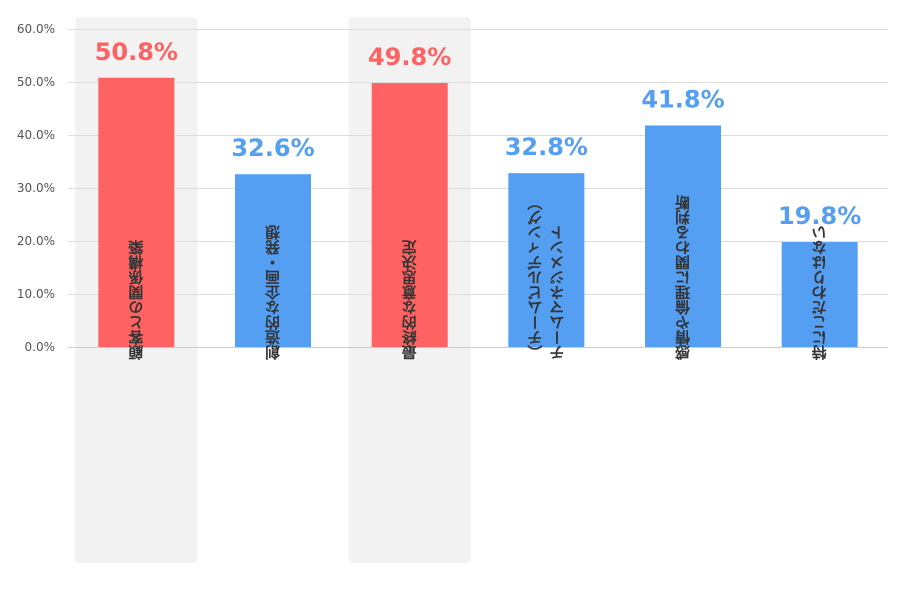 The height and width of the screenshot is (593, 900). What do you see at coordinates (535, 277) in the screenshot?
I see `category-label: （チームビルディング）` at bounding box center [535, 277].